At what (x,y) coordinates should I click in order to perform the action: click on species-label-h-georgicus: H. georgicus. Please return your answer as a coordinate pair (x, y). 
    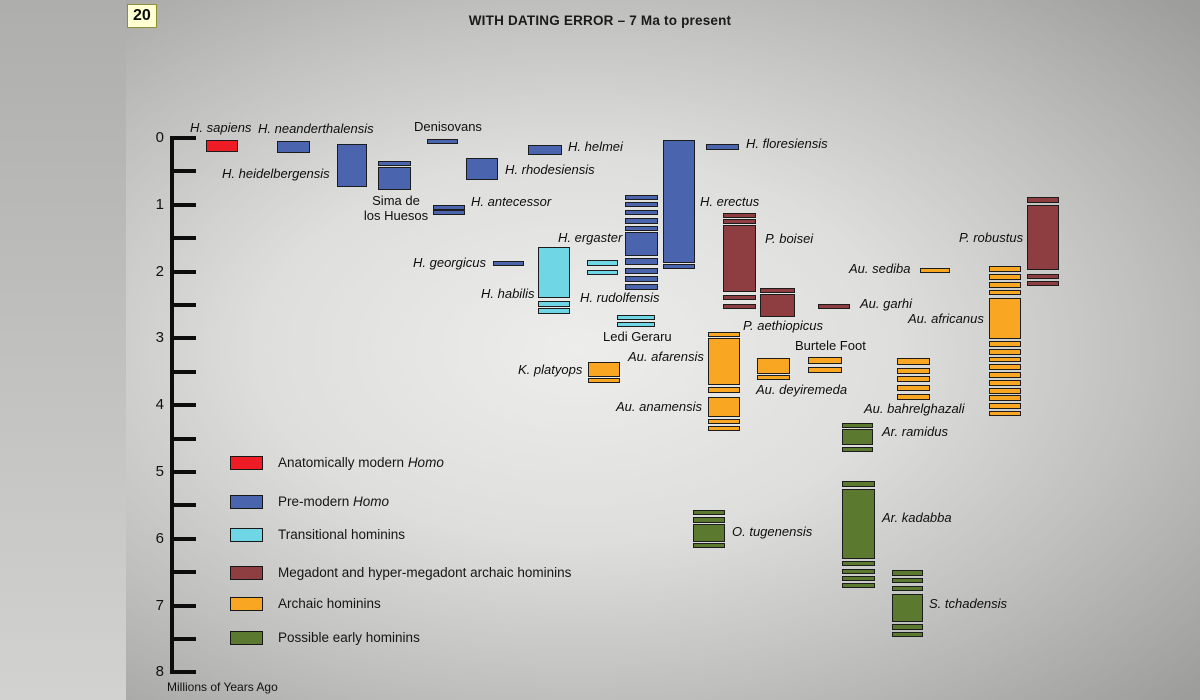
    Looking at the image, I should click on (449, 262).